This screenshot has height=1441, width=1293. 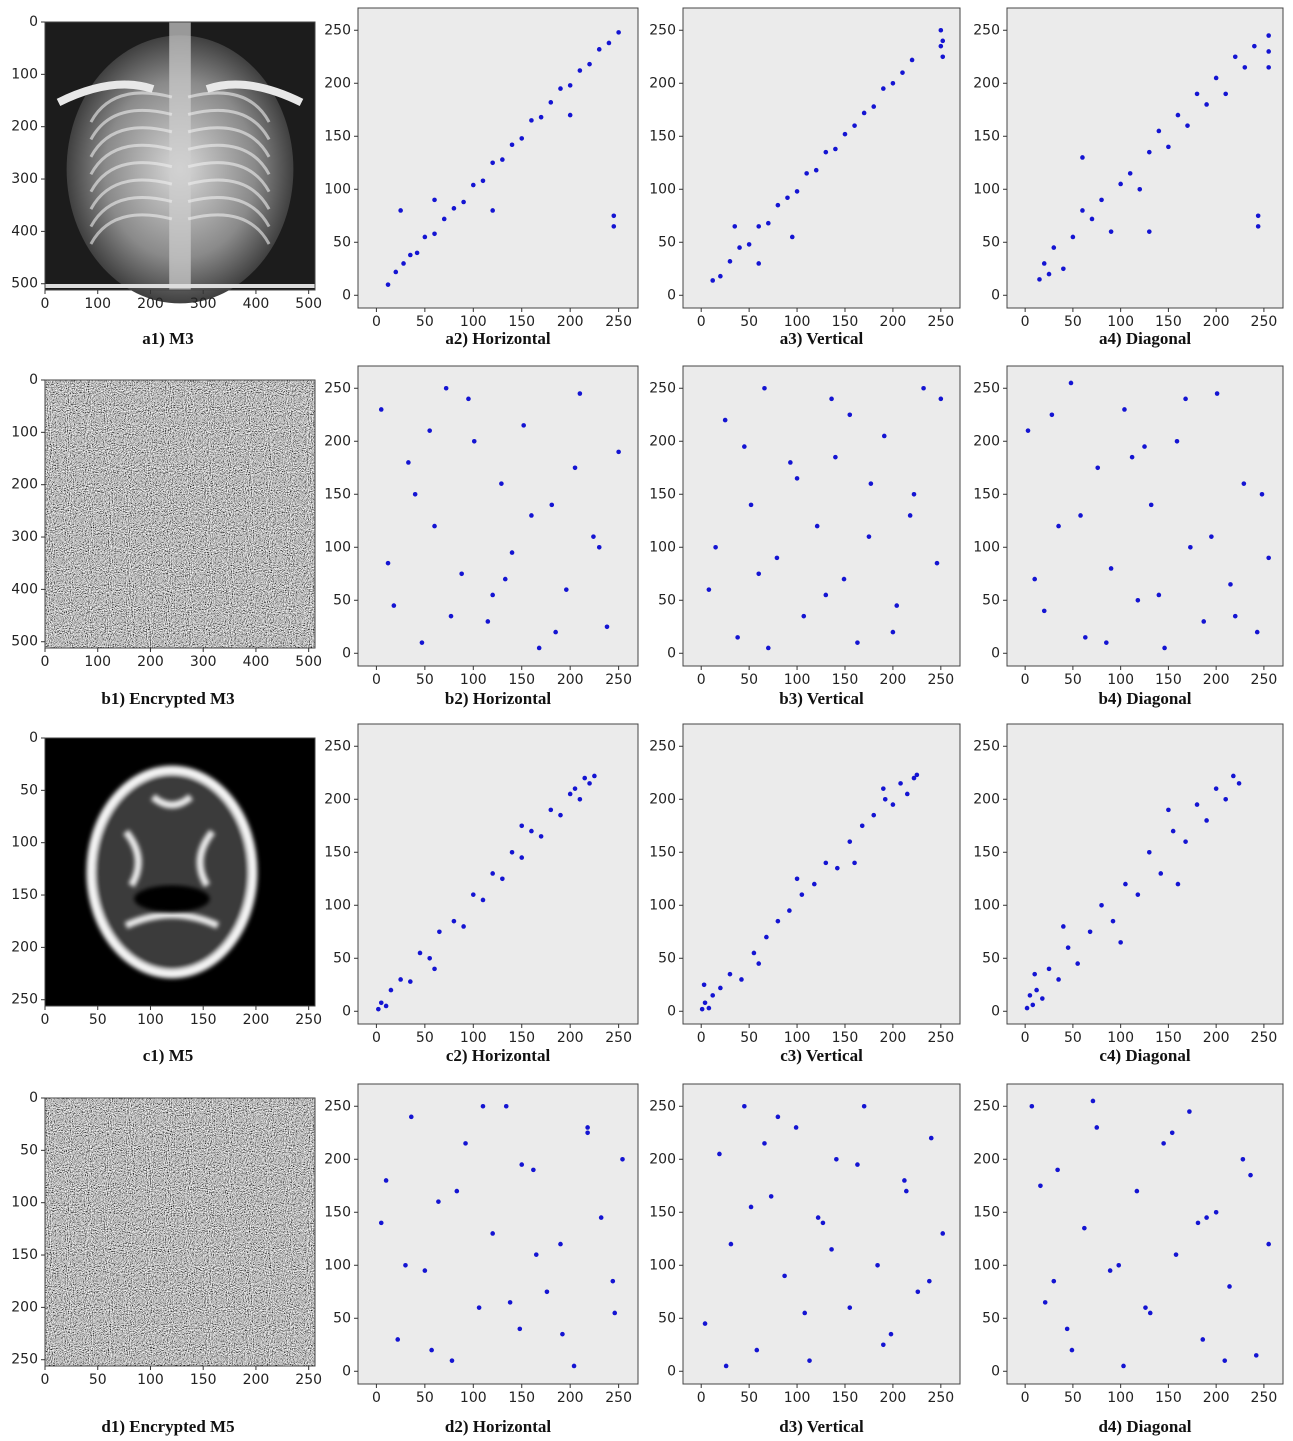 I want to click on brain-outline, so click(x=172, y=872).